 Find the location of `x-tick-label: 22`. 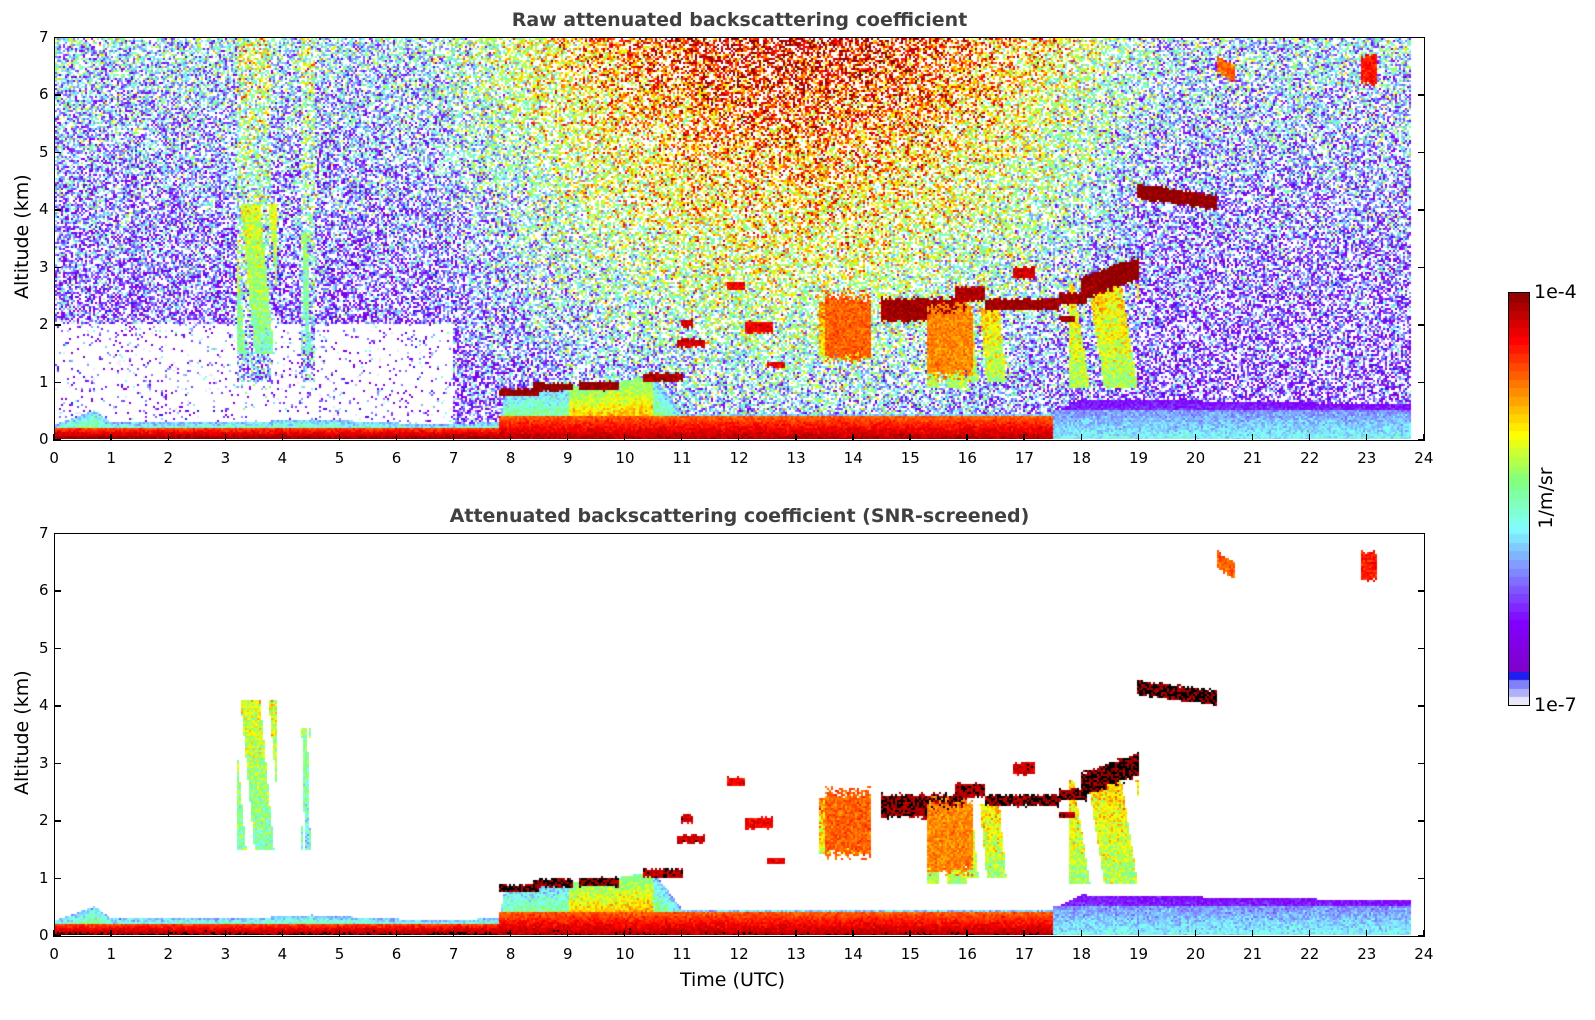

x-tick-label: 22 is located at coordinates (1310, 954).